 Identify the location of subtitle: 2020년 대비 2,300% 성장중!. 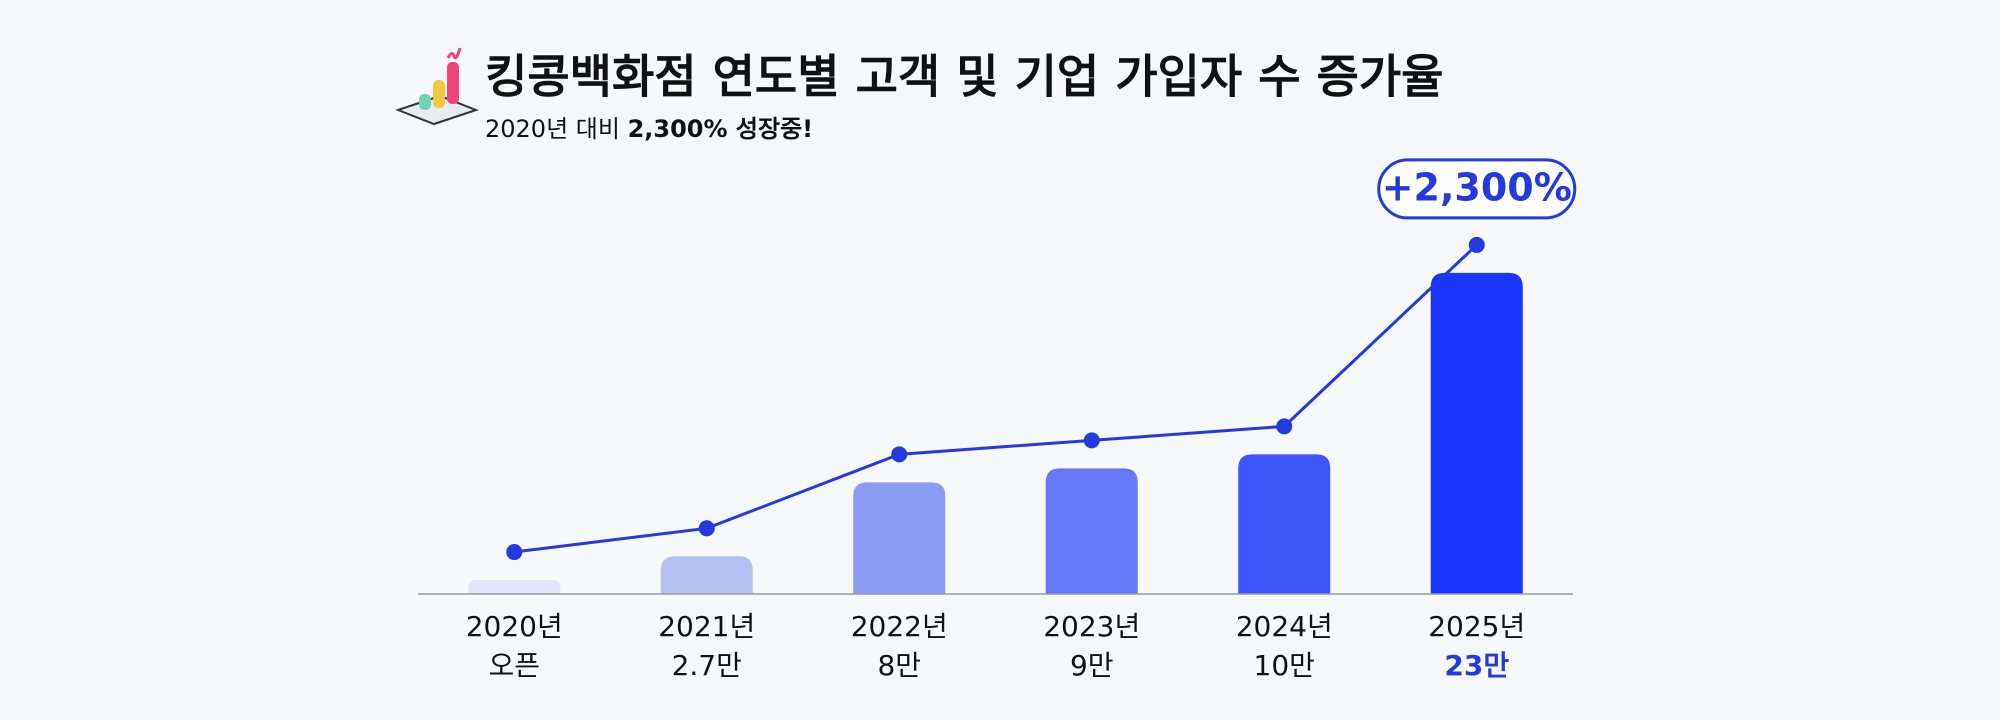
(649, 129).